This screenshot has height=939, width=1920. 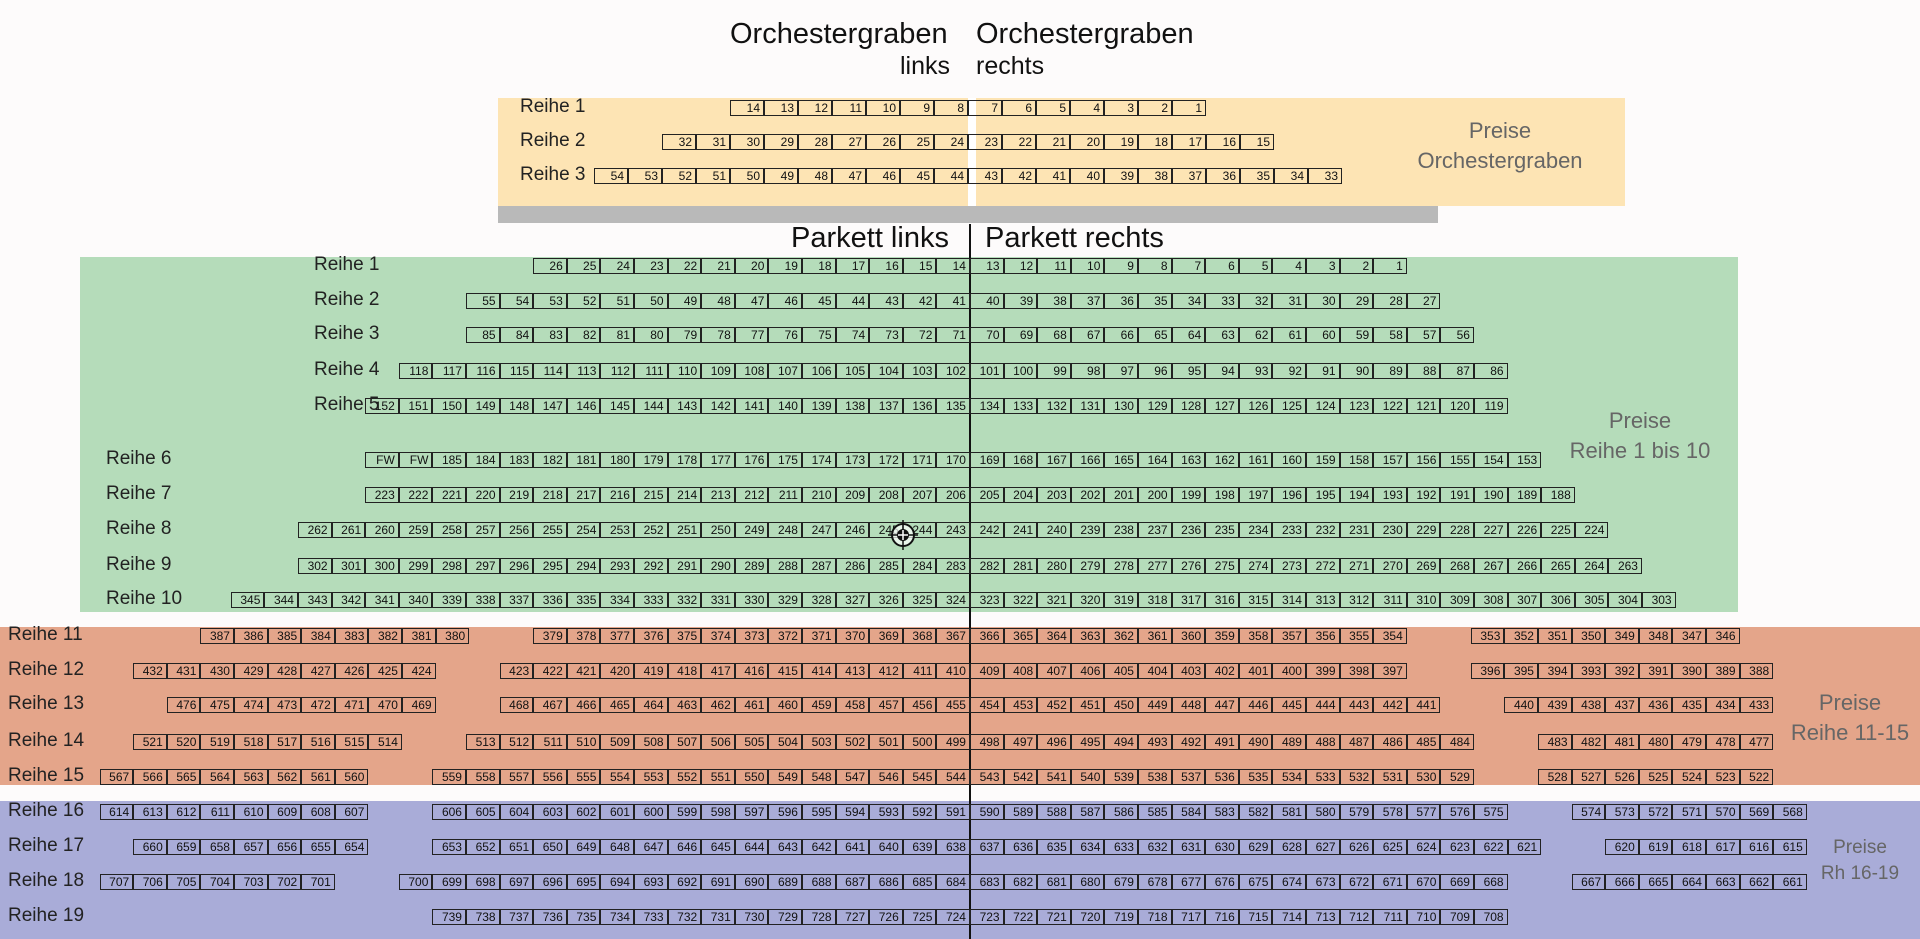 I want to click on seat-163: 163, so click(x=1188, y=460).